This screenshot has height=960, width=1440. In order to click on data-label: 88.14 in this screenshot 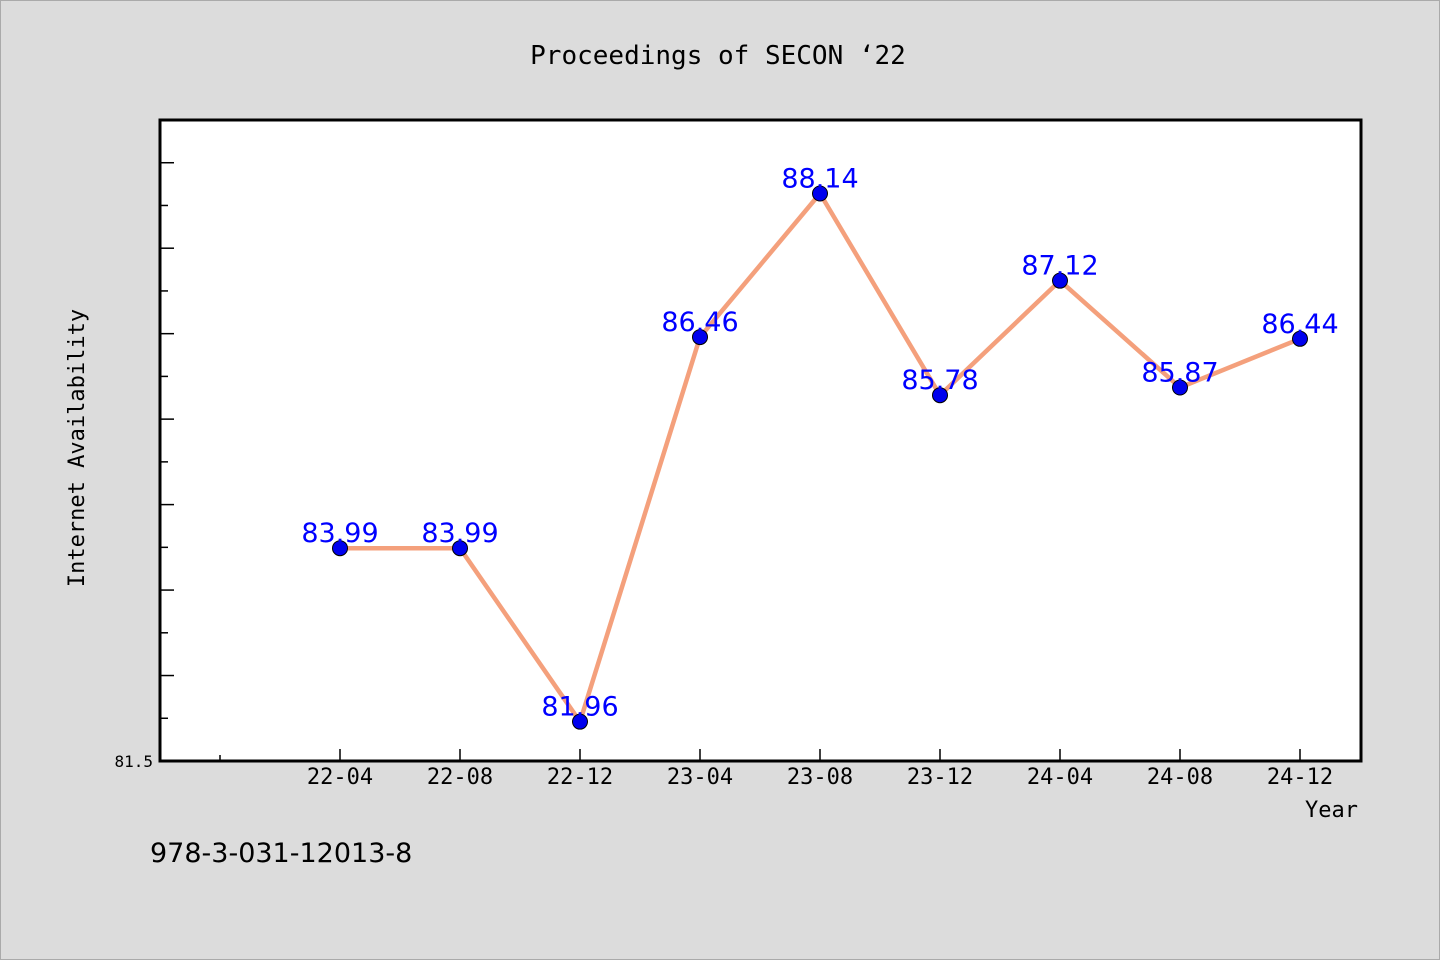, I will do `click(819, 179)`.